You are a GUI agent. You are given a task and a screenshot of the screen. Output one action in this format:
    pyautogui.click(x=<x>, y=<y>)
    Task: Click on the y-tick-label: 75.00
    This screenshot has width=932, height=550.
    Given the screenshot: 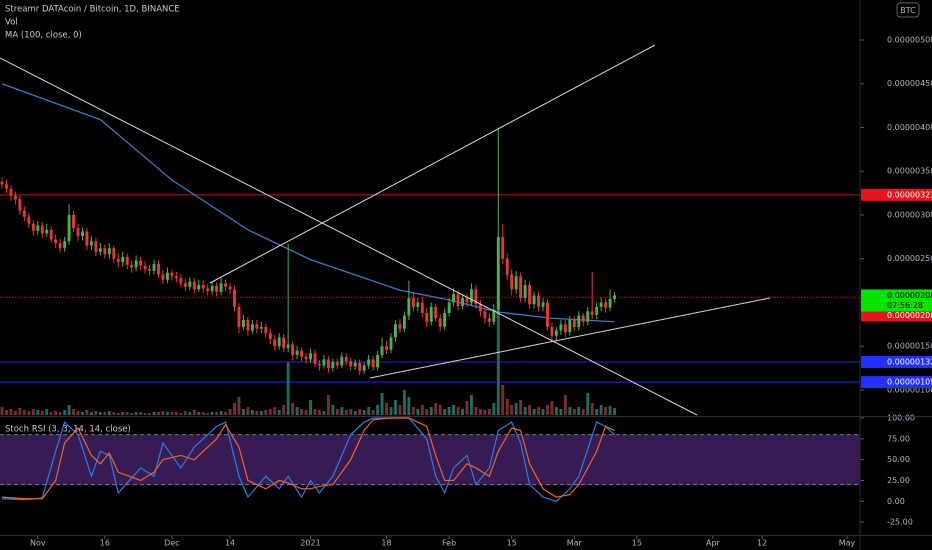 What is the action you would take?
    pyautogui.click(x=898, y=438)
    